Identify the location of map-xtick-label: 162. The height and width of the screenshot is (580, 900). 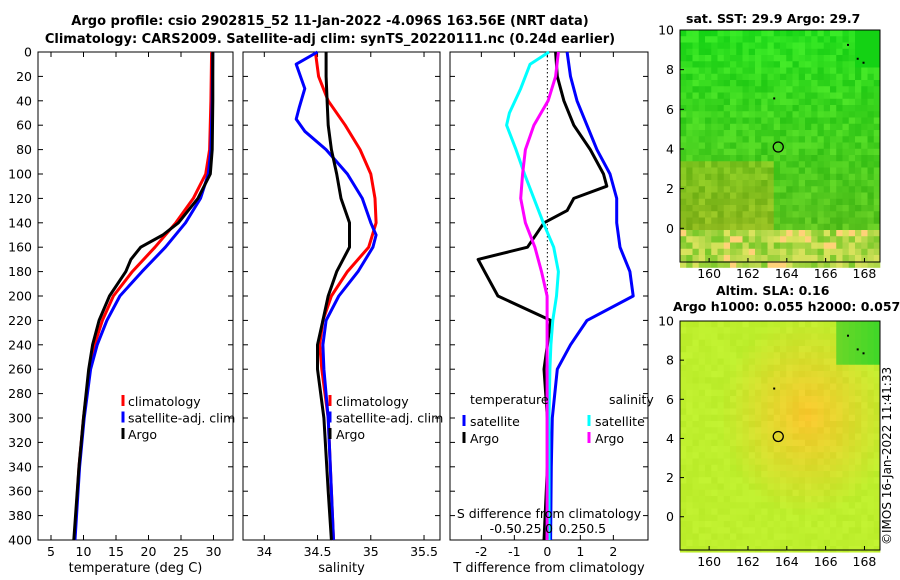
(748, 273).